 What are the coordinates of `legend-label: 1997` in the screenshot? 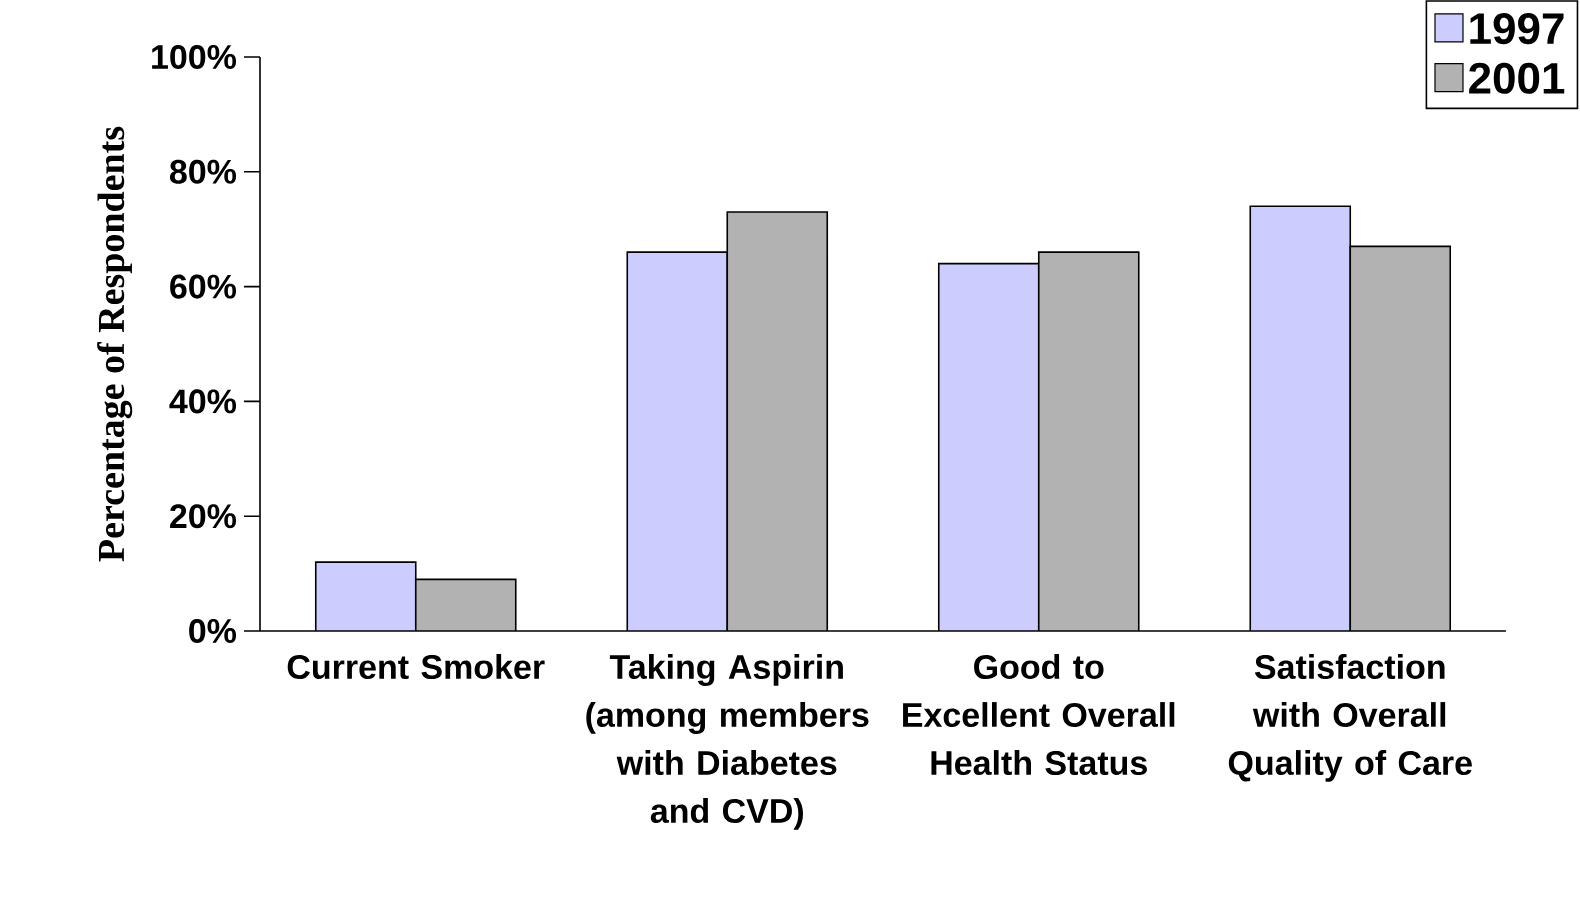 It's located at (1517, 28).